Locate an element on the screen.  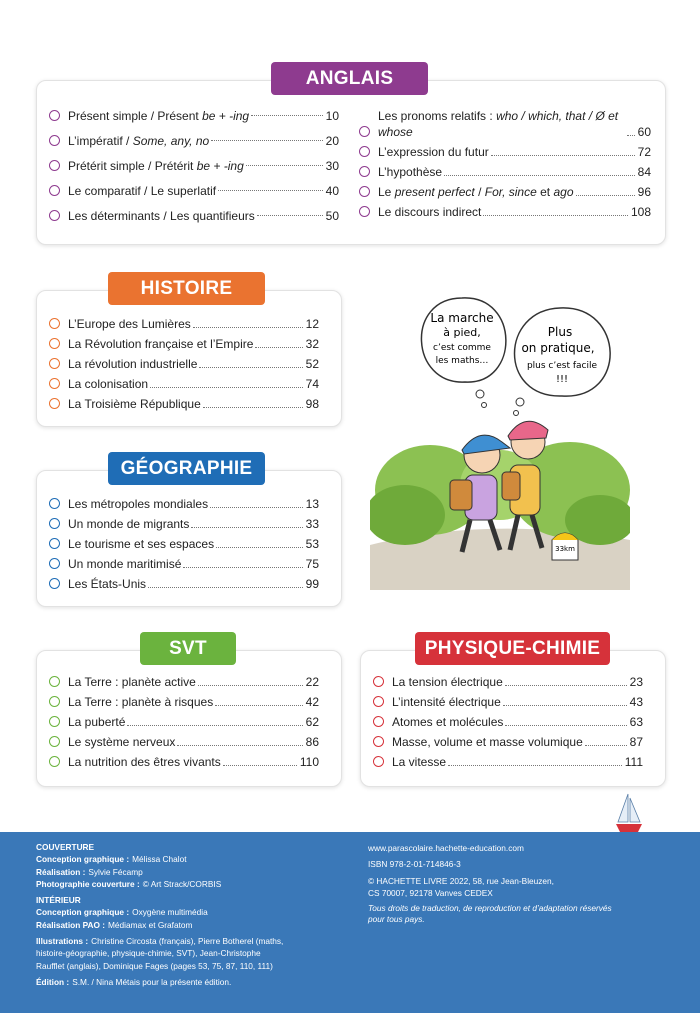
toc-entry: La Terre : planète à risques 42 is located at coordinates (184, 702).